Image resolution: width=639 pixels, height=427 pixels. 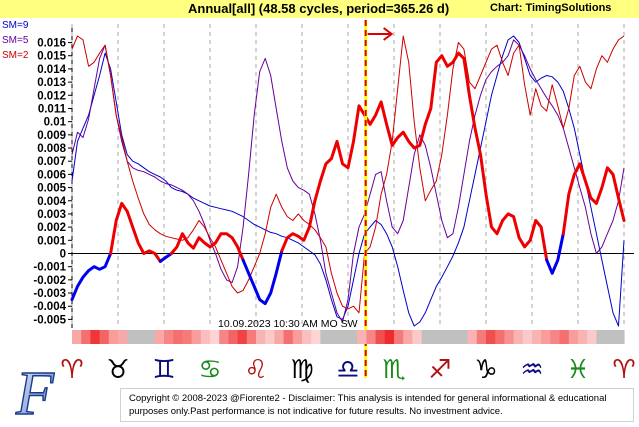 What do you see at coordinates (288, 324) in the screenshot?
I see `date-label: 10.09.2023 10:30 AM MO SW` at bounding box center [288, 324].